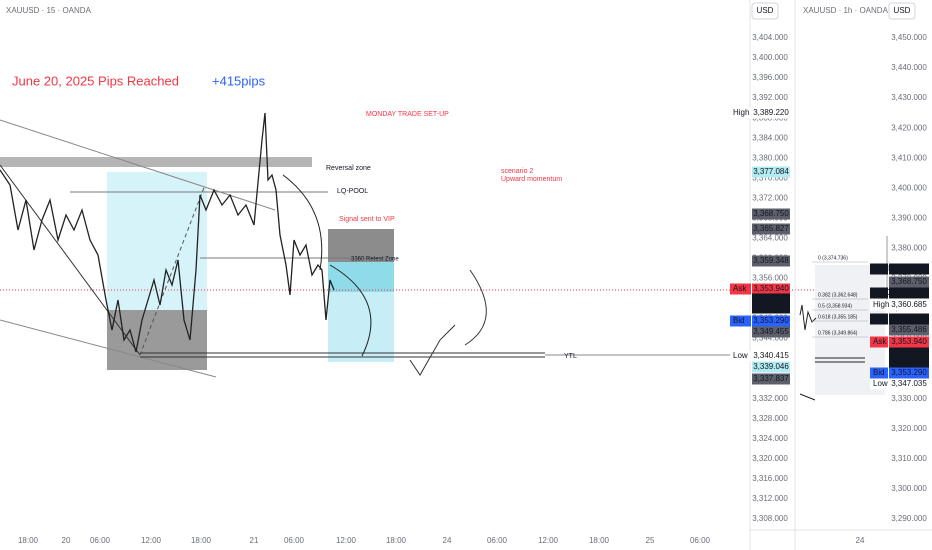 This screenshot has height=550, width=932. Describe the element at coordinates (807, 397) in the screenshot. I see `side-line` at that location.